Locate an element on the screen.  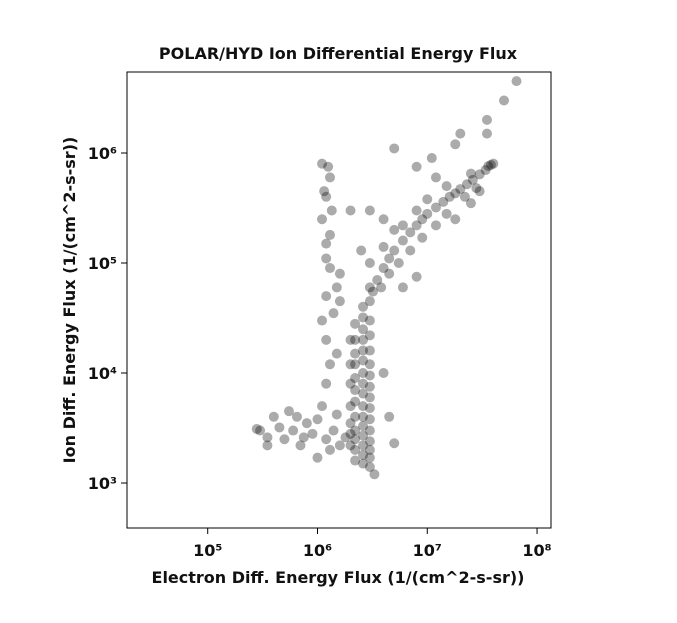
y-tick-label: 10³ is located at coordinates (102, 483).